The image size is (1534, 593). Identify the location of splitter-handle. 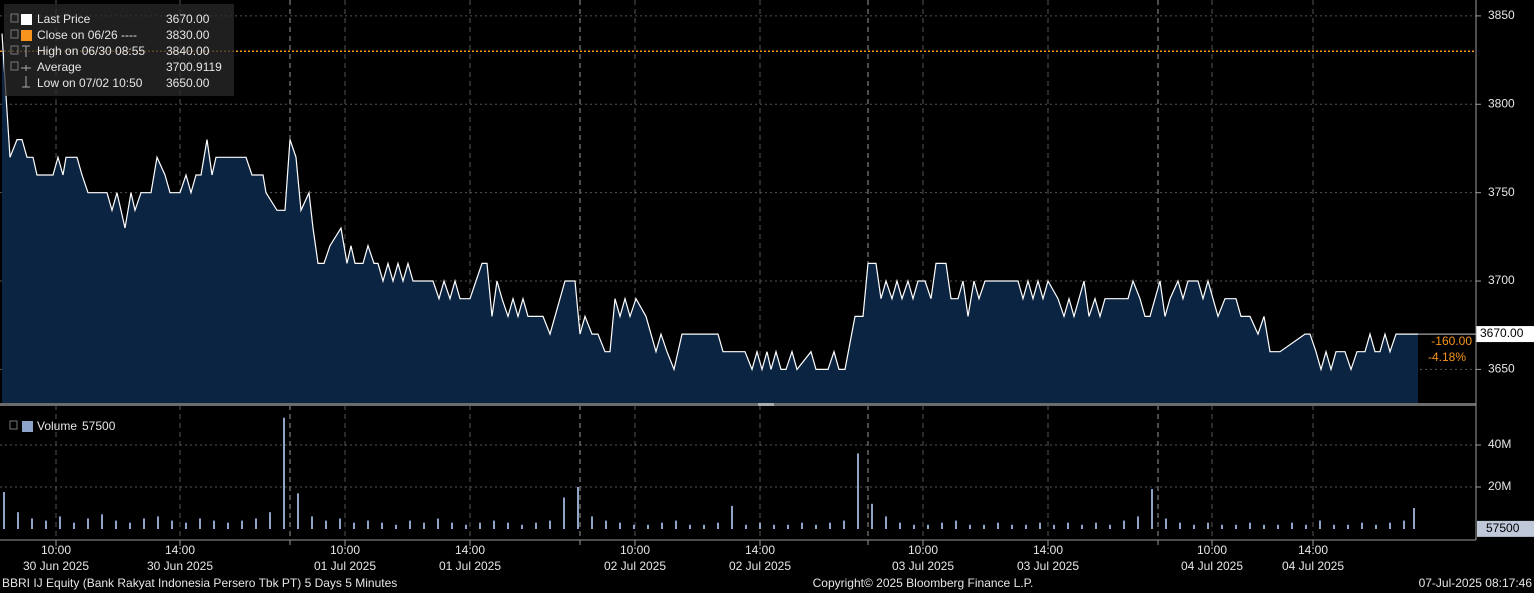
(766, 404).